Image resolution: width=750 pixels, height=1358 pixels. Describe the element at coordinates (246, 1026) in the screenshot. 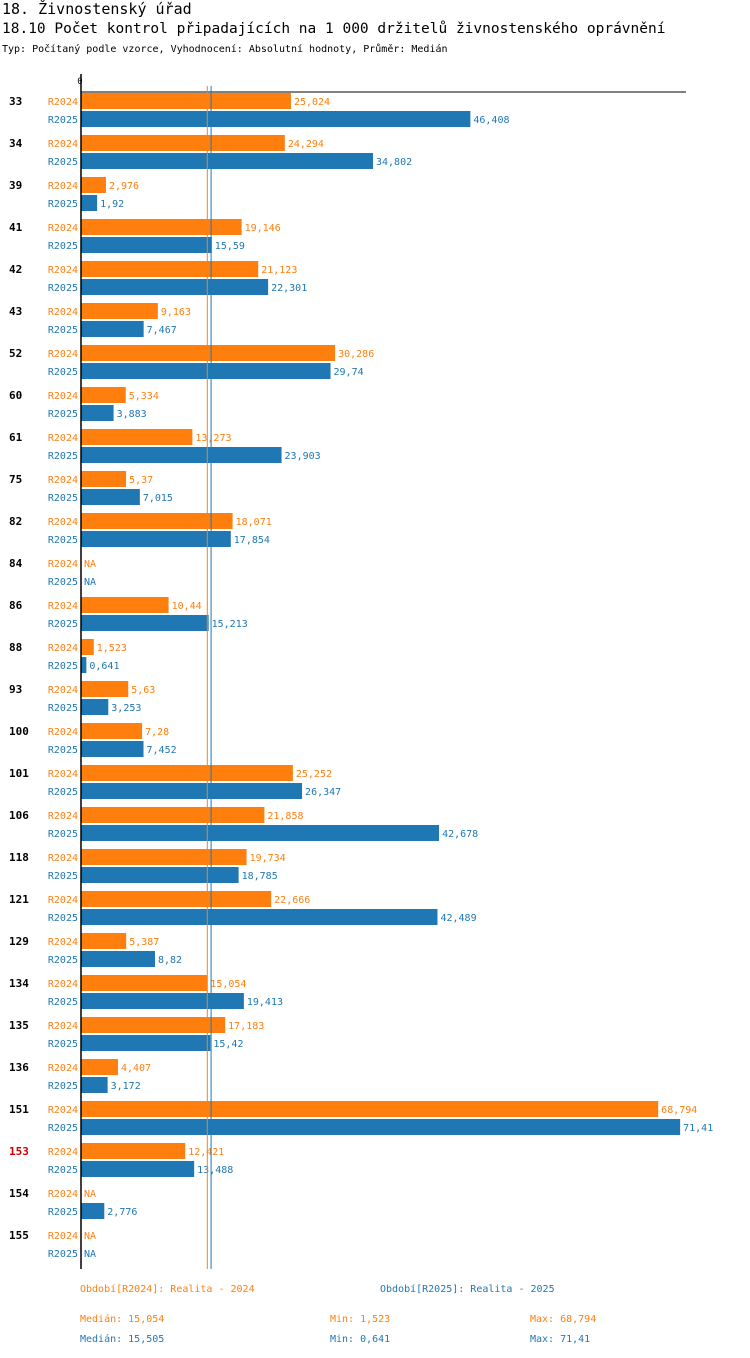

I see `data-label: 17,183` at that location.